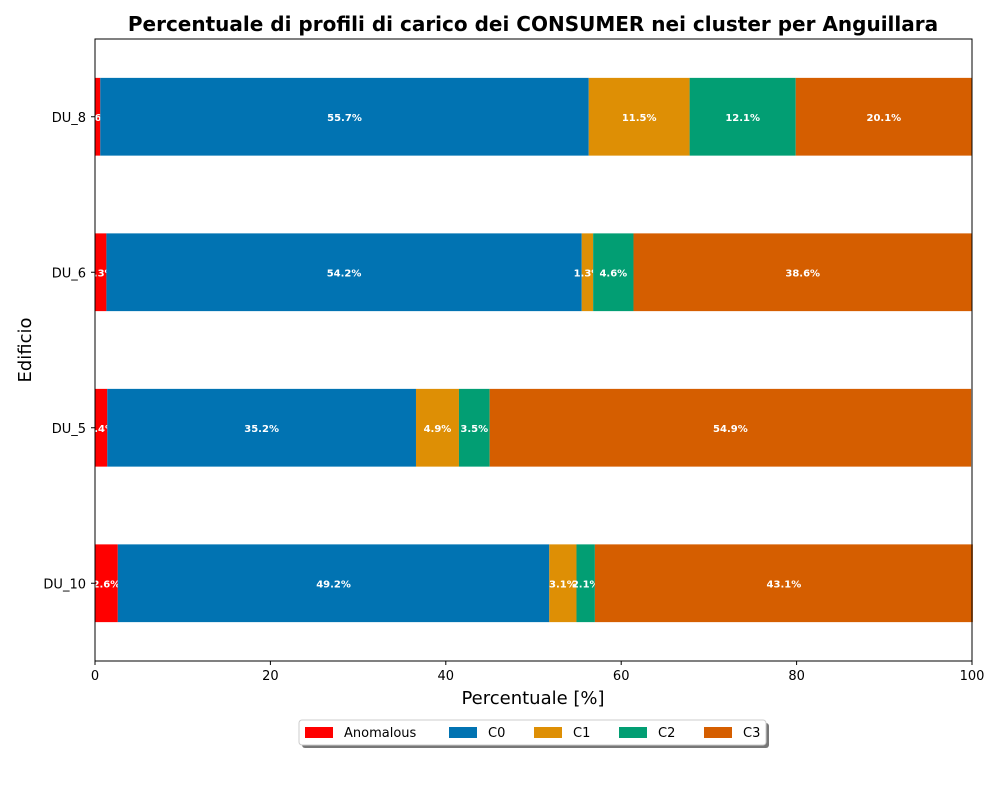 The width and height of the screenshot is (1000, 800). I want to click on legend-swatch-c1, so click(548, 732).